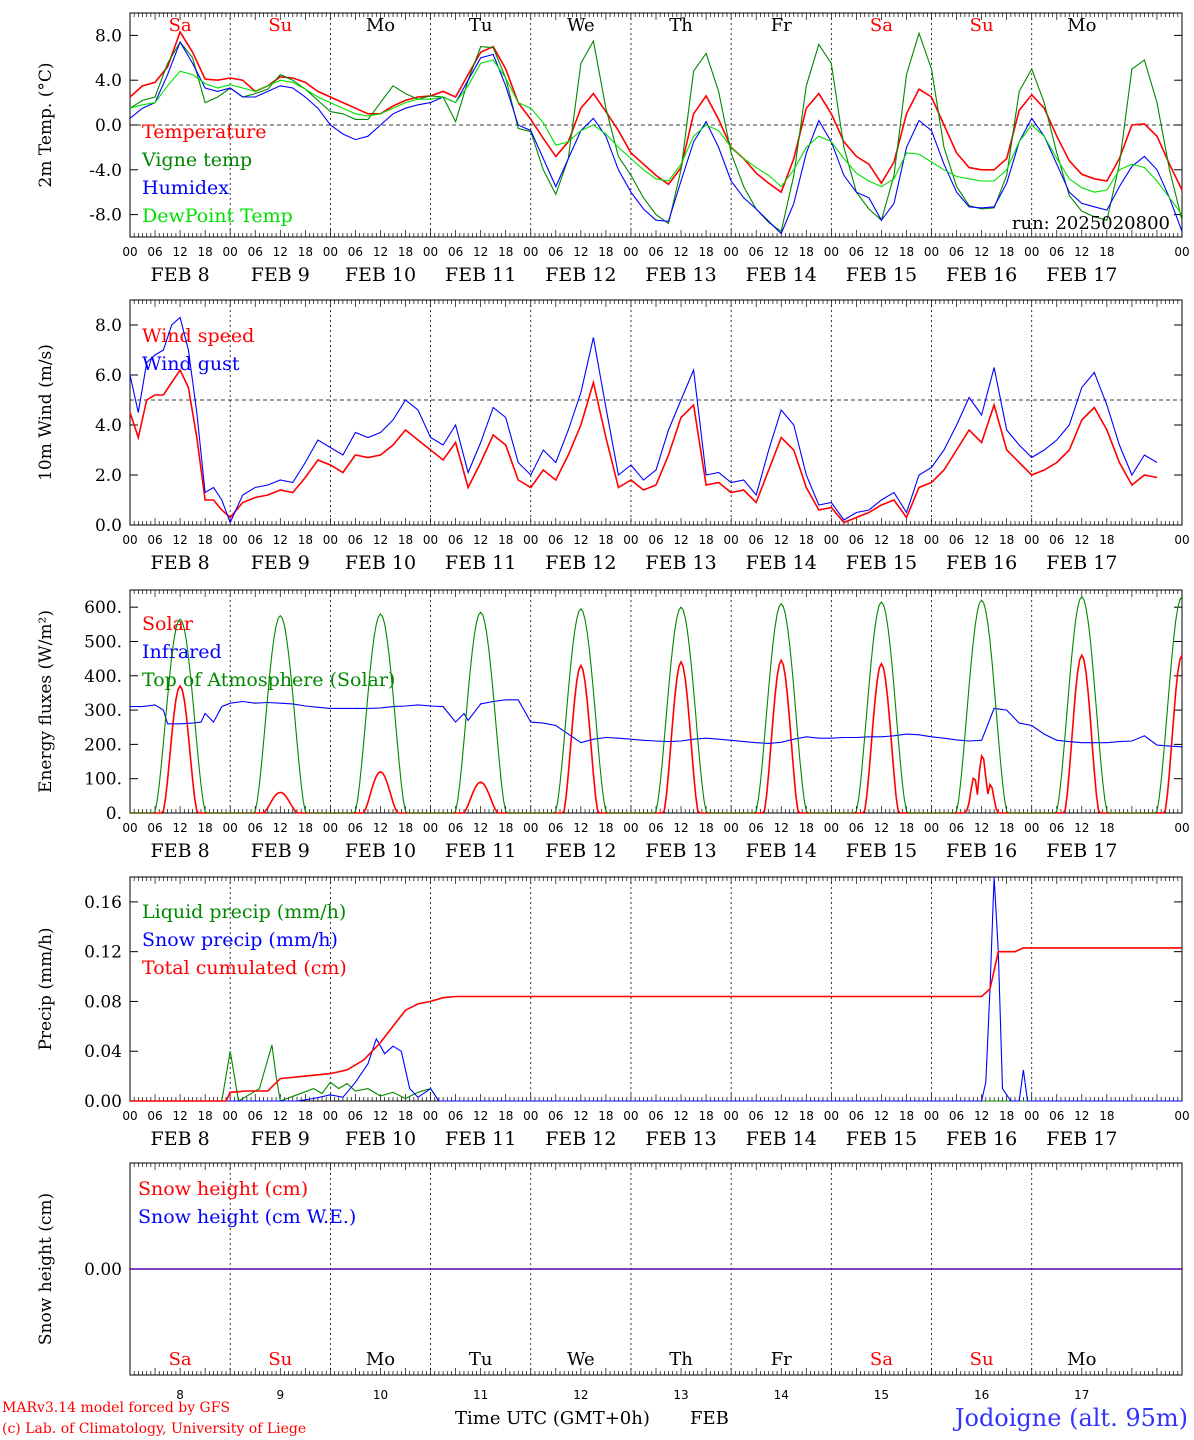  What do you see at coordinates (709, 1418) in the screenshot?
I see `time-axis-month: FEB` at bounding box center [709, 1418].